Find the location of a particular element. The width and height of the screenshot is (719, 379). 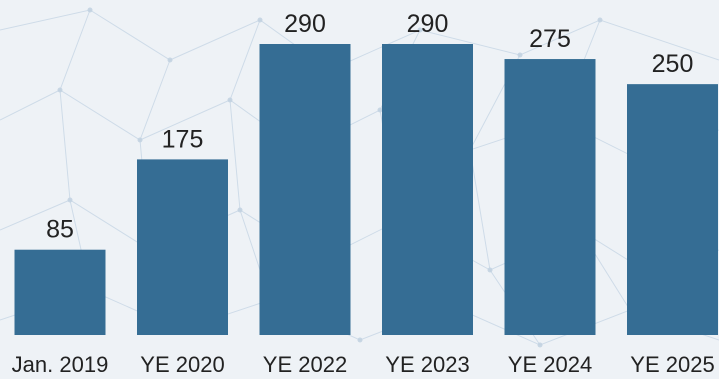

data-label-4: 275 is located at coordinates (550, 39).